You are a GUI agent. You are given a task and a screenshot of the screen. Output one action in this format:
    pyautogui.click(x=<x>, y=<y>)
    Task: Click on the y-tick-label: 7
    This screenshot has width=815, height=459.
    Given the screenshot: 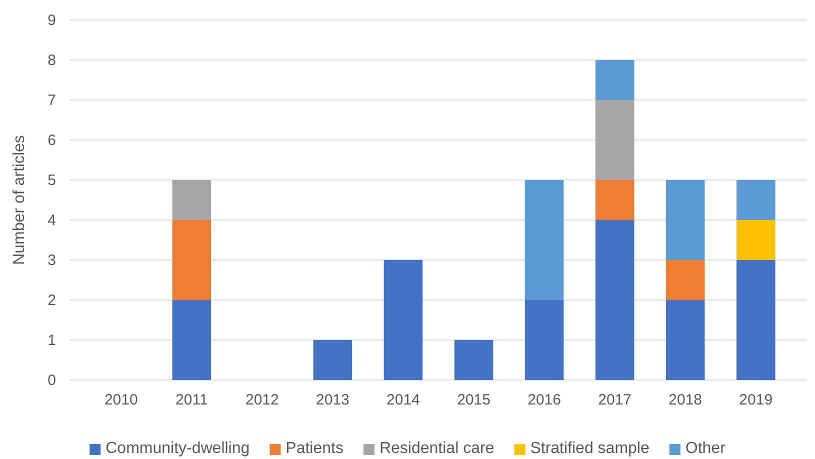 What is the action you would take?
    pyautogui.click(x=52, y=100)
    